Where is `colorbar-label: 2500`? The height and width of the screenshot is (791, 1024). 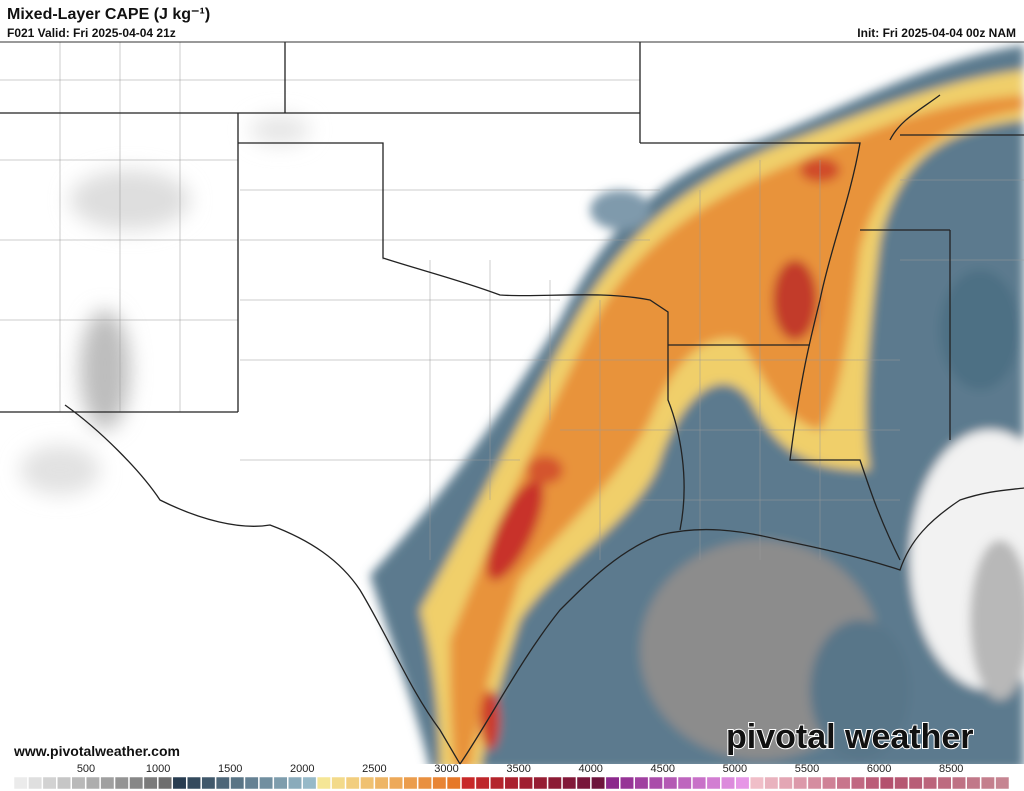
colorbar-label: 2500 is located at coordinates (374, 769).